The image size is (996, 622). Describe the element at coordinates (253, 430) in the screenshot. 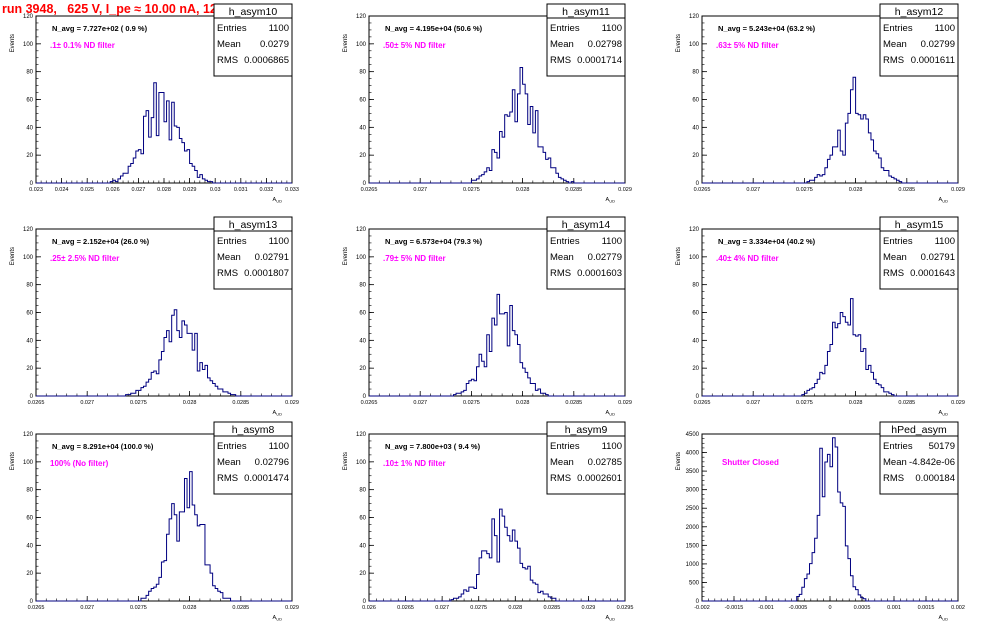

I see `histogram-title: h_asym8` at that location.